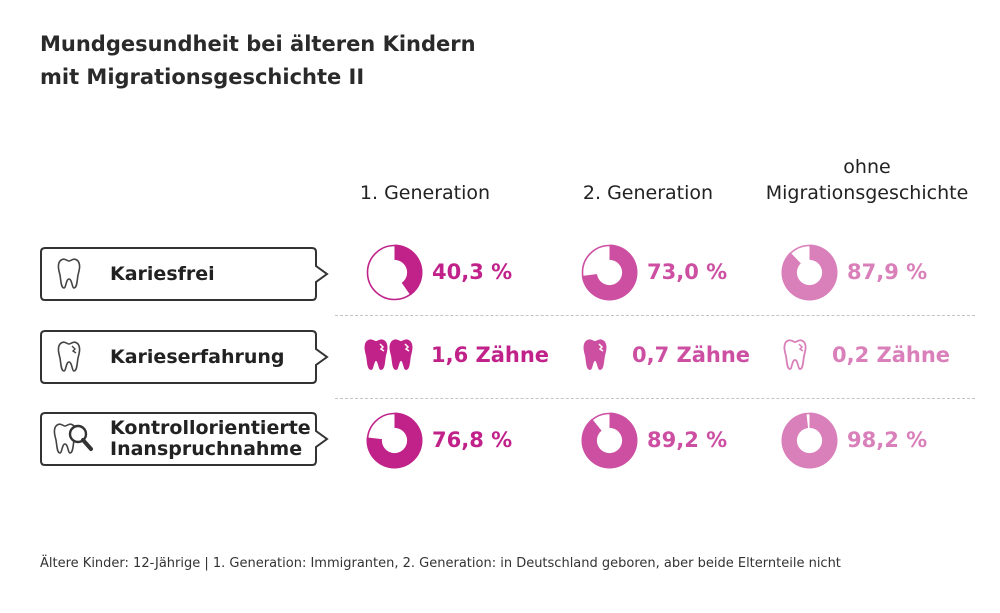 Image resolution: width=1000 pixels, height=613 pixels. I want to click on value-label: 76,8 %, so click(472, 440).